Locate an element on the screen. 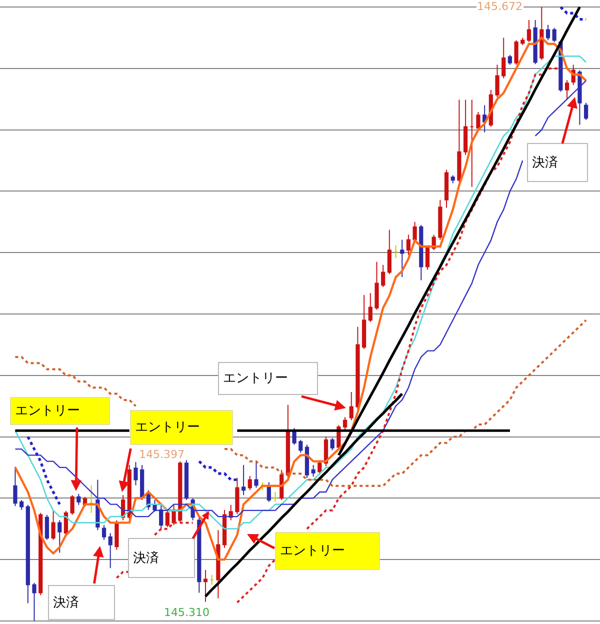 This screenshot has width=600, height=624. annotation: 145.397 is located at coordinates (161, 454).